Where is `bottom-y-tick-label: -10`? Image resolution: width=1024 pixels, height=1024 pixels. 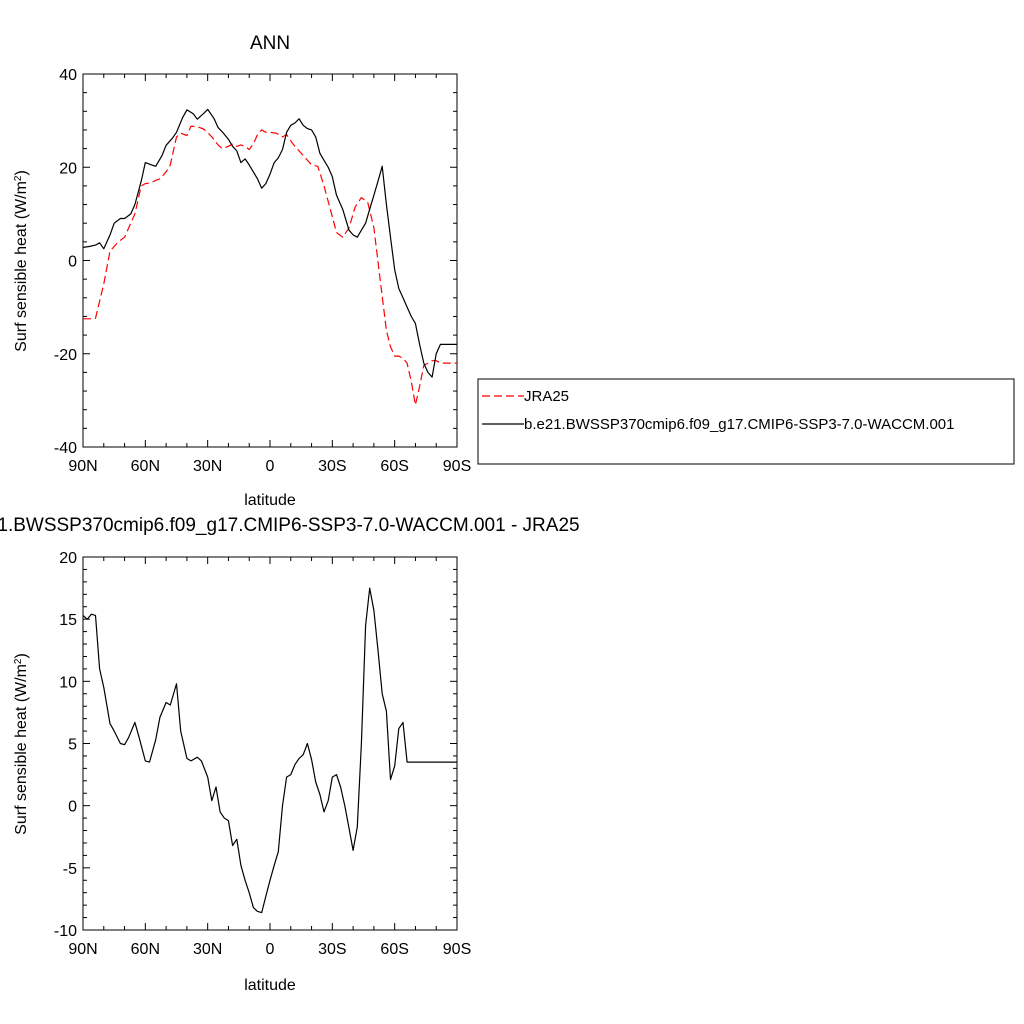 bottom-y-tick-label: -10 is located at coordinates (65, 931).